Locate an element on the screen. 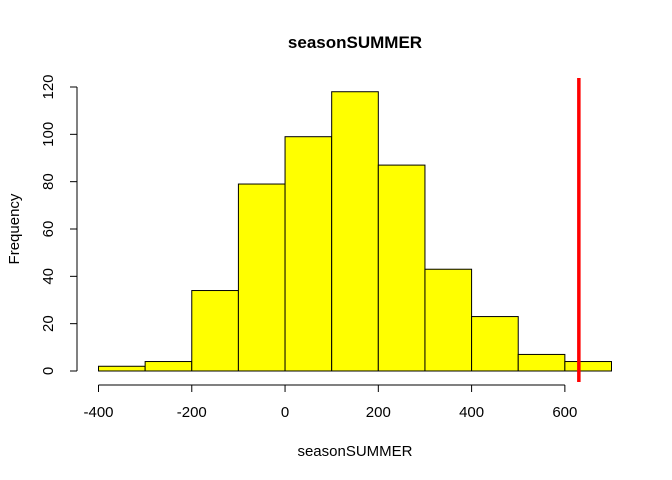 The width and height of the screenshot is (672, 480). x-tick-label: 600 is located at coordinates (564, 412).